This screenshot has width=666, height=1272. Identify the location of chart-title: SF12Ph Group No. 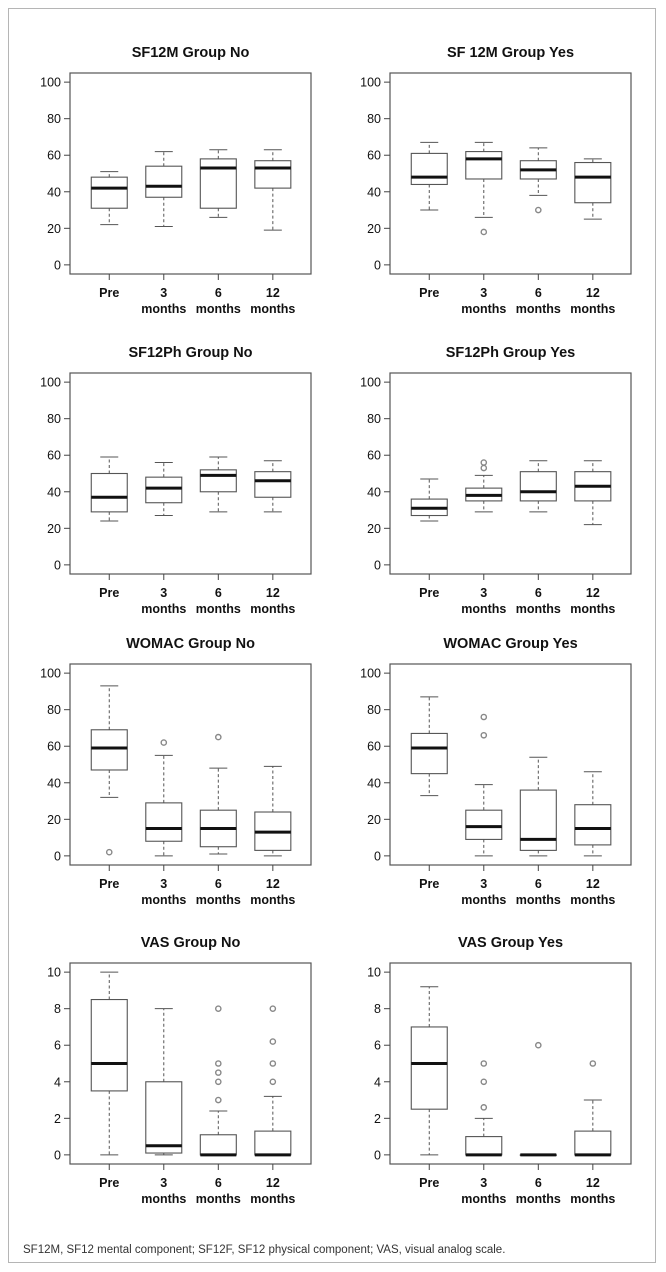
(190, 353).